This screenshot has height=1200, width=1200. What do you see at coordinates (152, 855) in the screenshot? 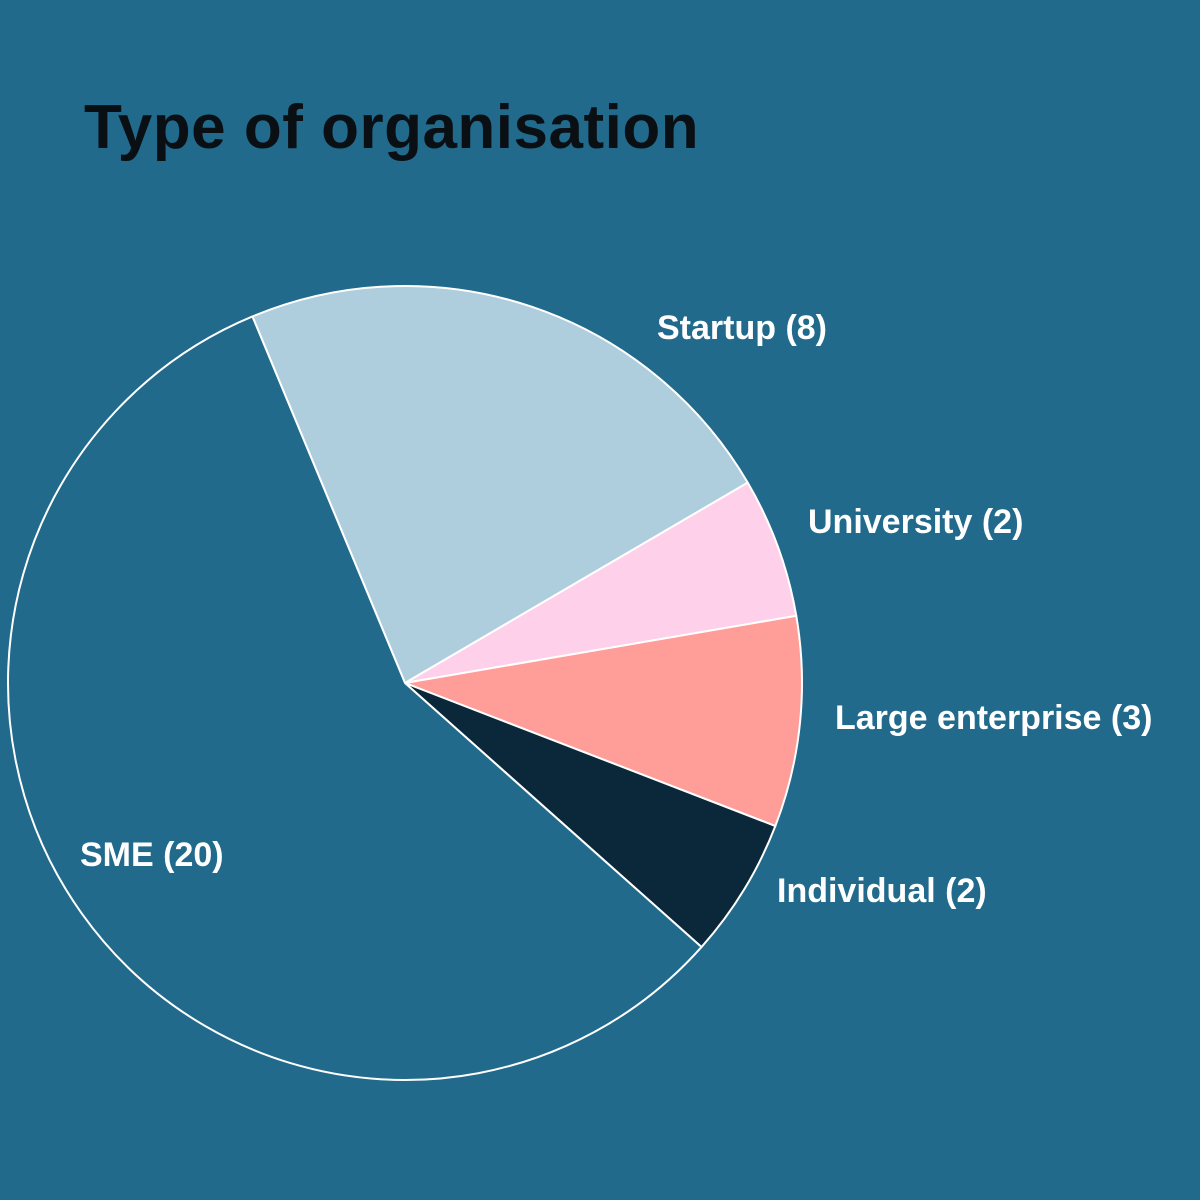
I see `pie-label-sme: SME (20)` at bounding box center [152, 855].